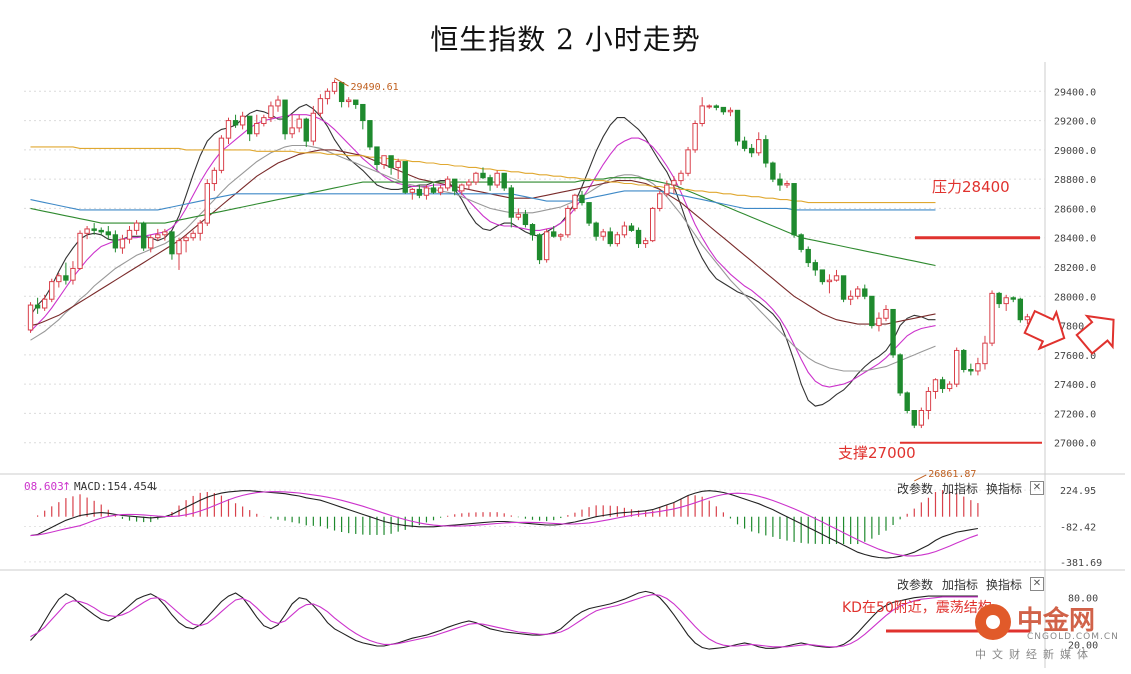  I want to click on y-tick-label: 28000.0, so click(1075, 297).